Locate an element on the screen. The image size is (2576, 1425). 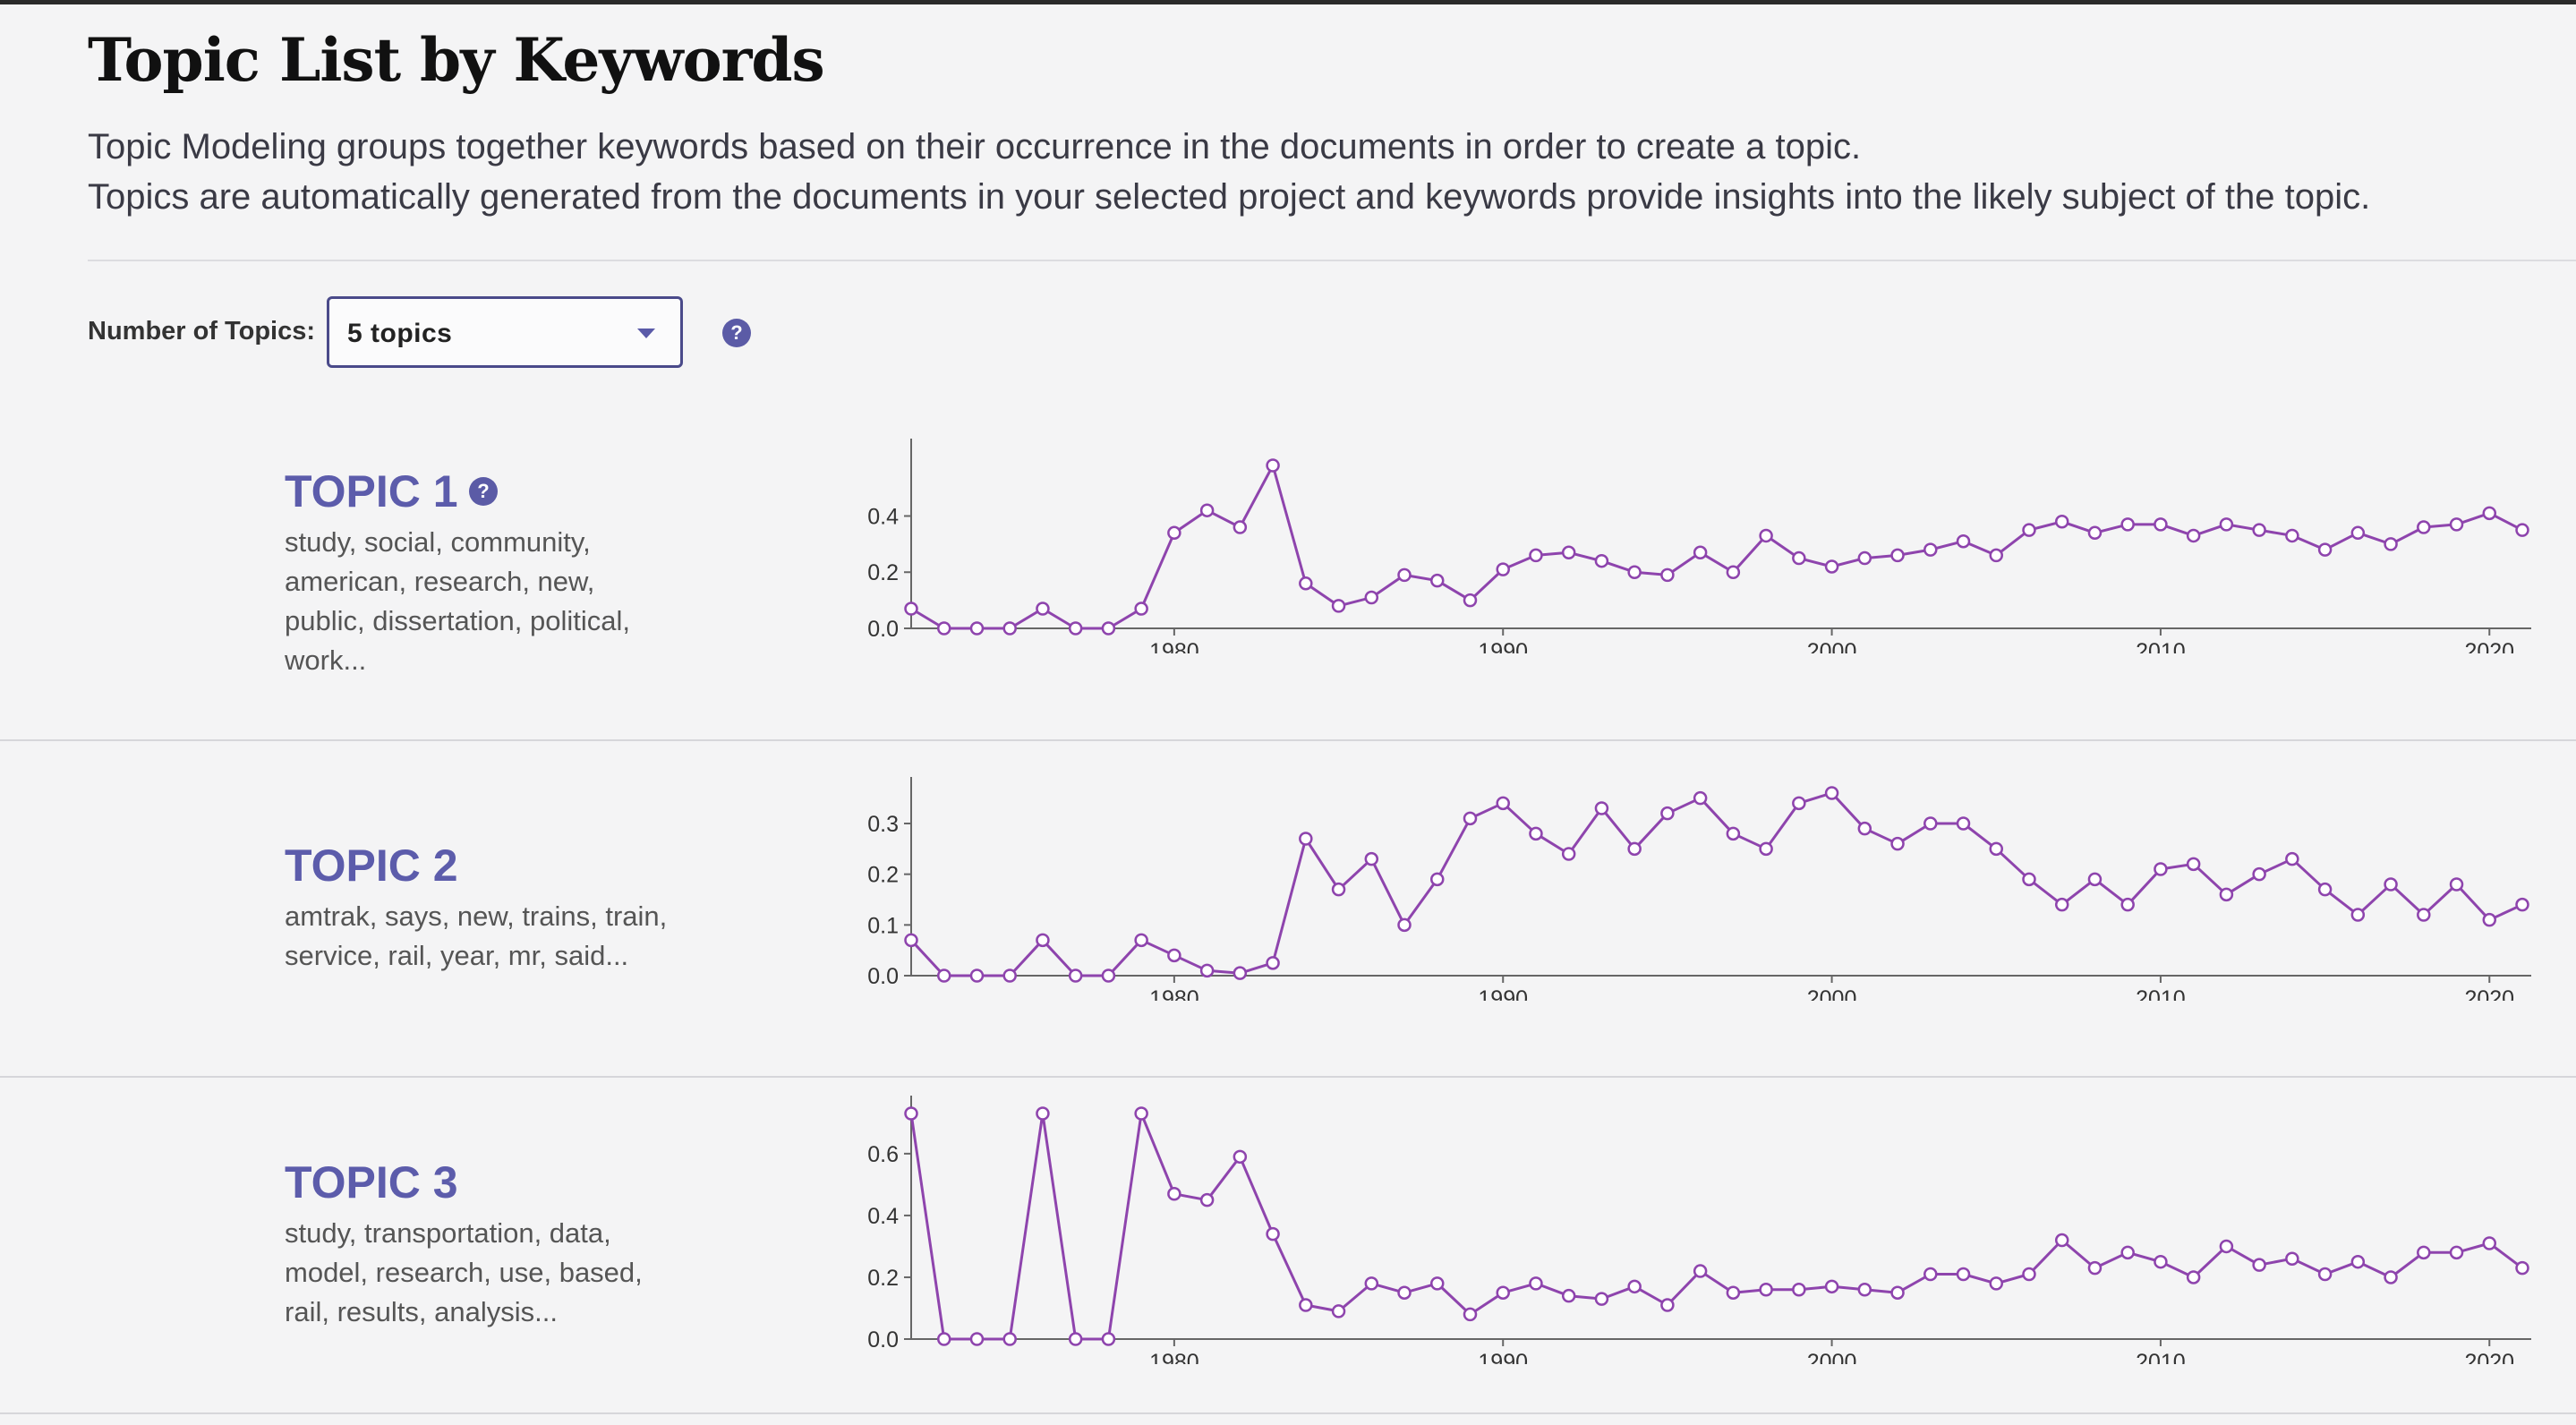
y-tick-label: 0.4 is located at coordinates (883, 516).